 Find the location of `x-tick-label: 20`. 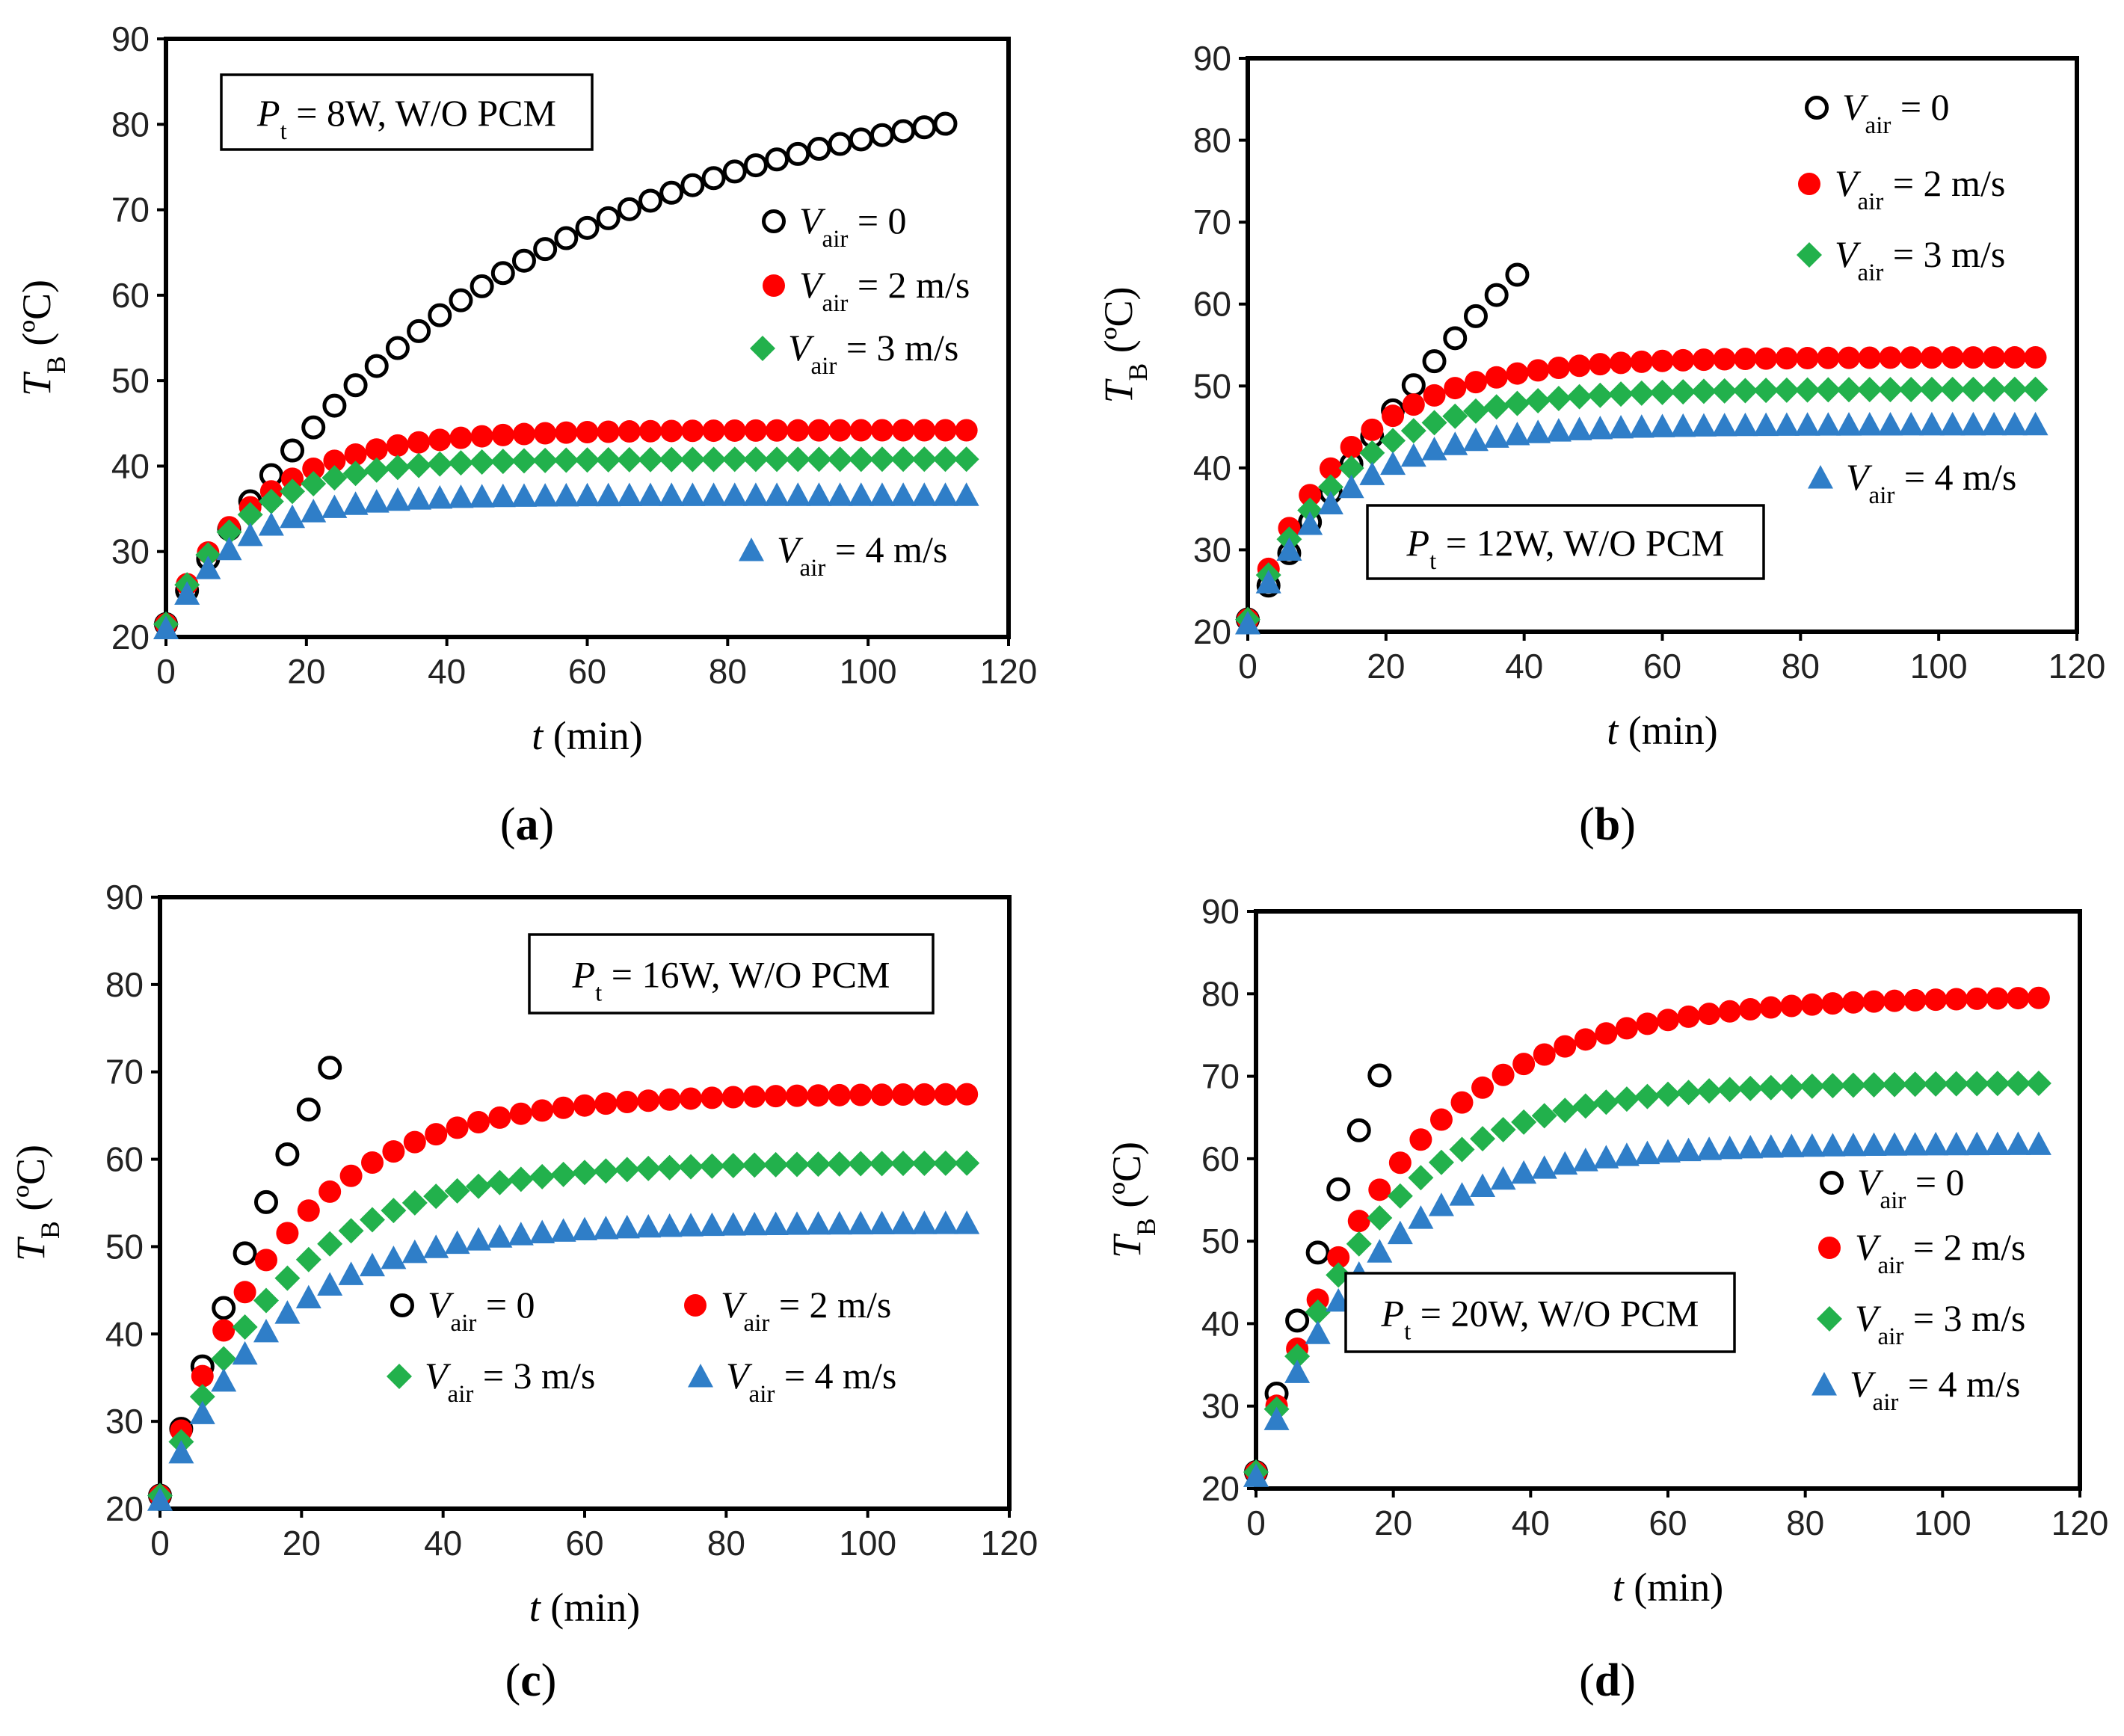

x-tick-label: 20 is located at coordinates (1393, 1522).